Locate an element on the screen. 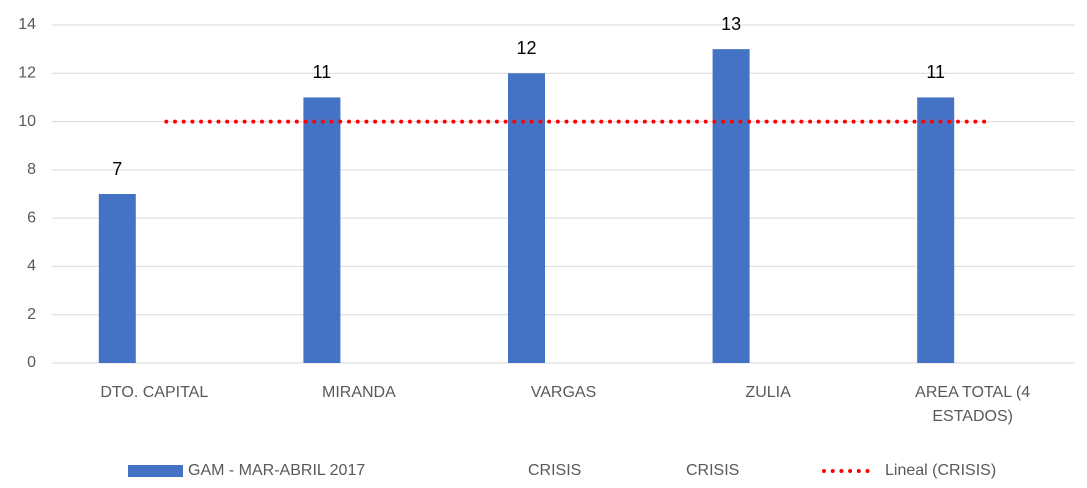 This screenshot has height=488, width=1087. y-tick-label: 2 is located at coordinates (31, 314).